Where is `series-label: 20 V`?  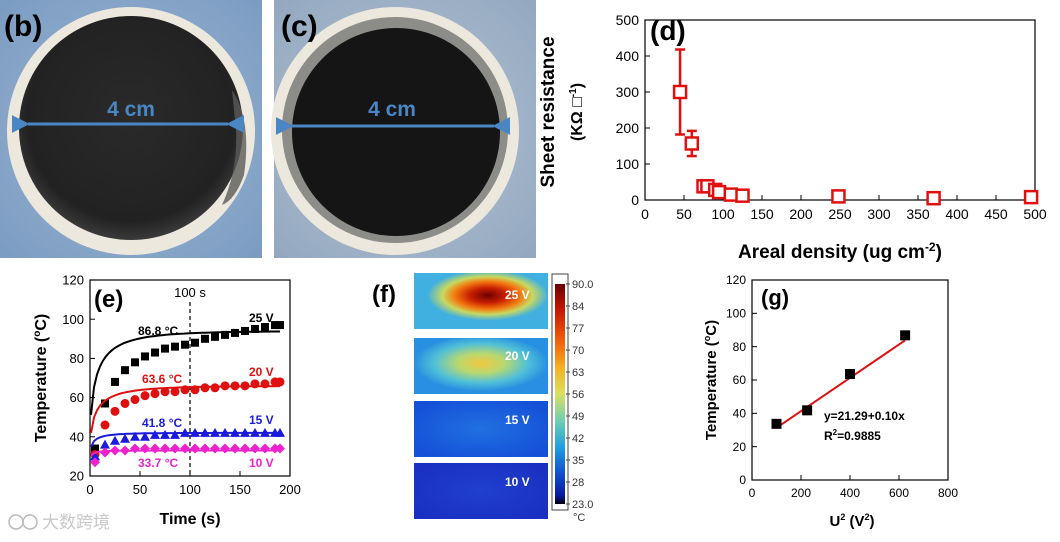 series-label: 20 V is located at coordinates (261, 372).